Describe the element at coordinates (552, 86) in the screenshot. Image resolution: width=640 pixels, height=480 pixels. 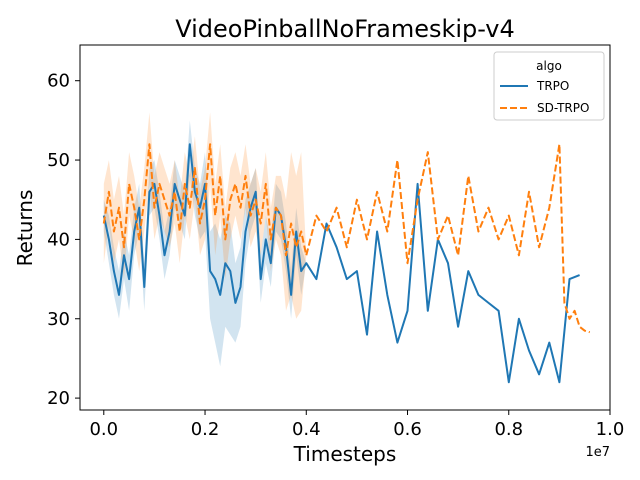
I see `legend-label-trpo: TRPO` at that location.